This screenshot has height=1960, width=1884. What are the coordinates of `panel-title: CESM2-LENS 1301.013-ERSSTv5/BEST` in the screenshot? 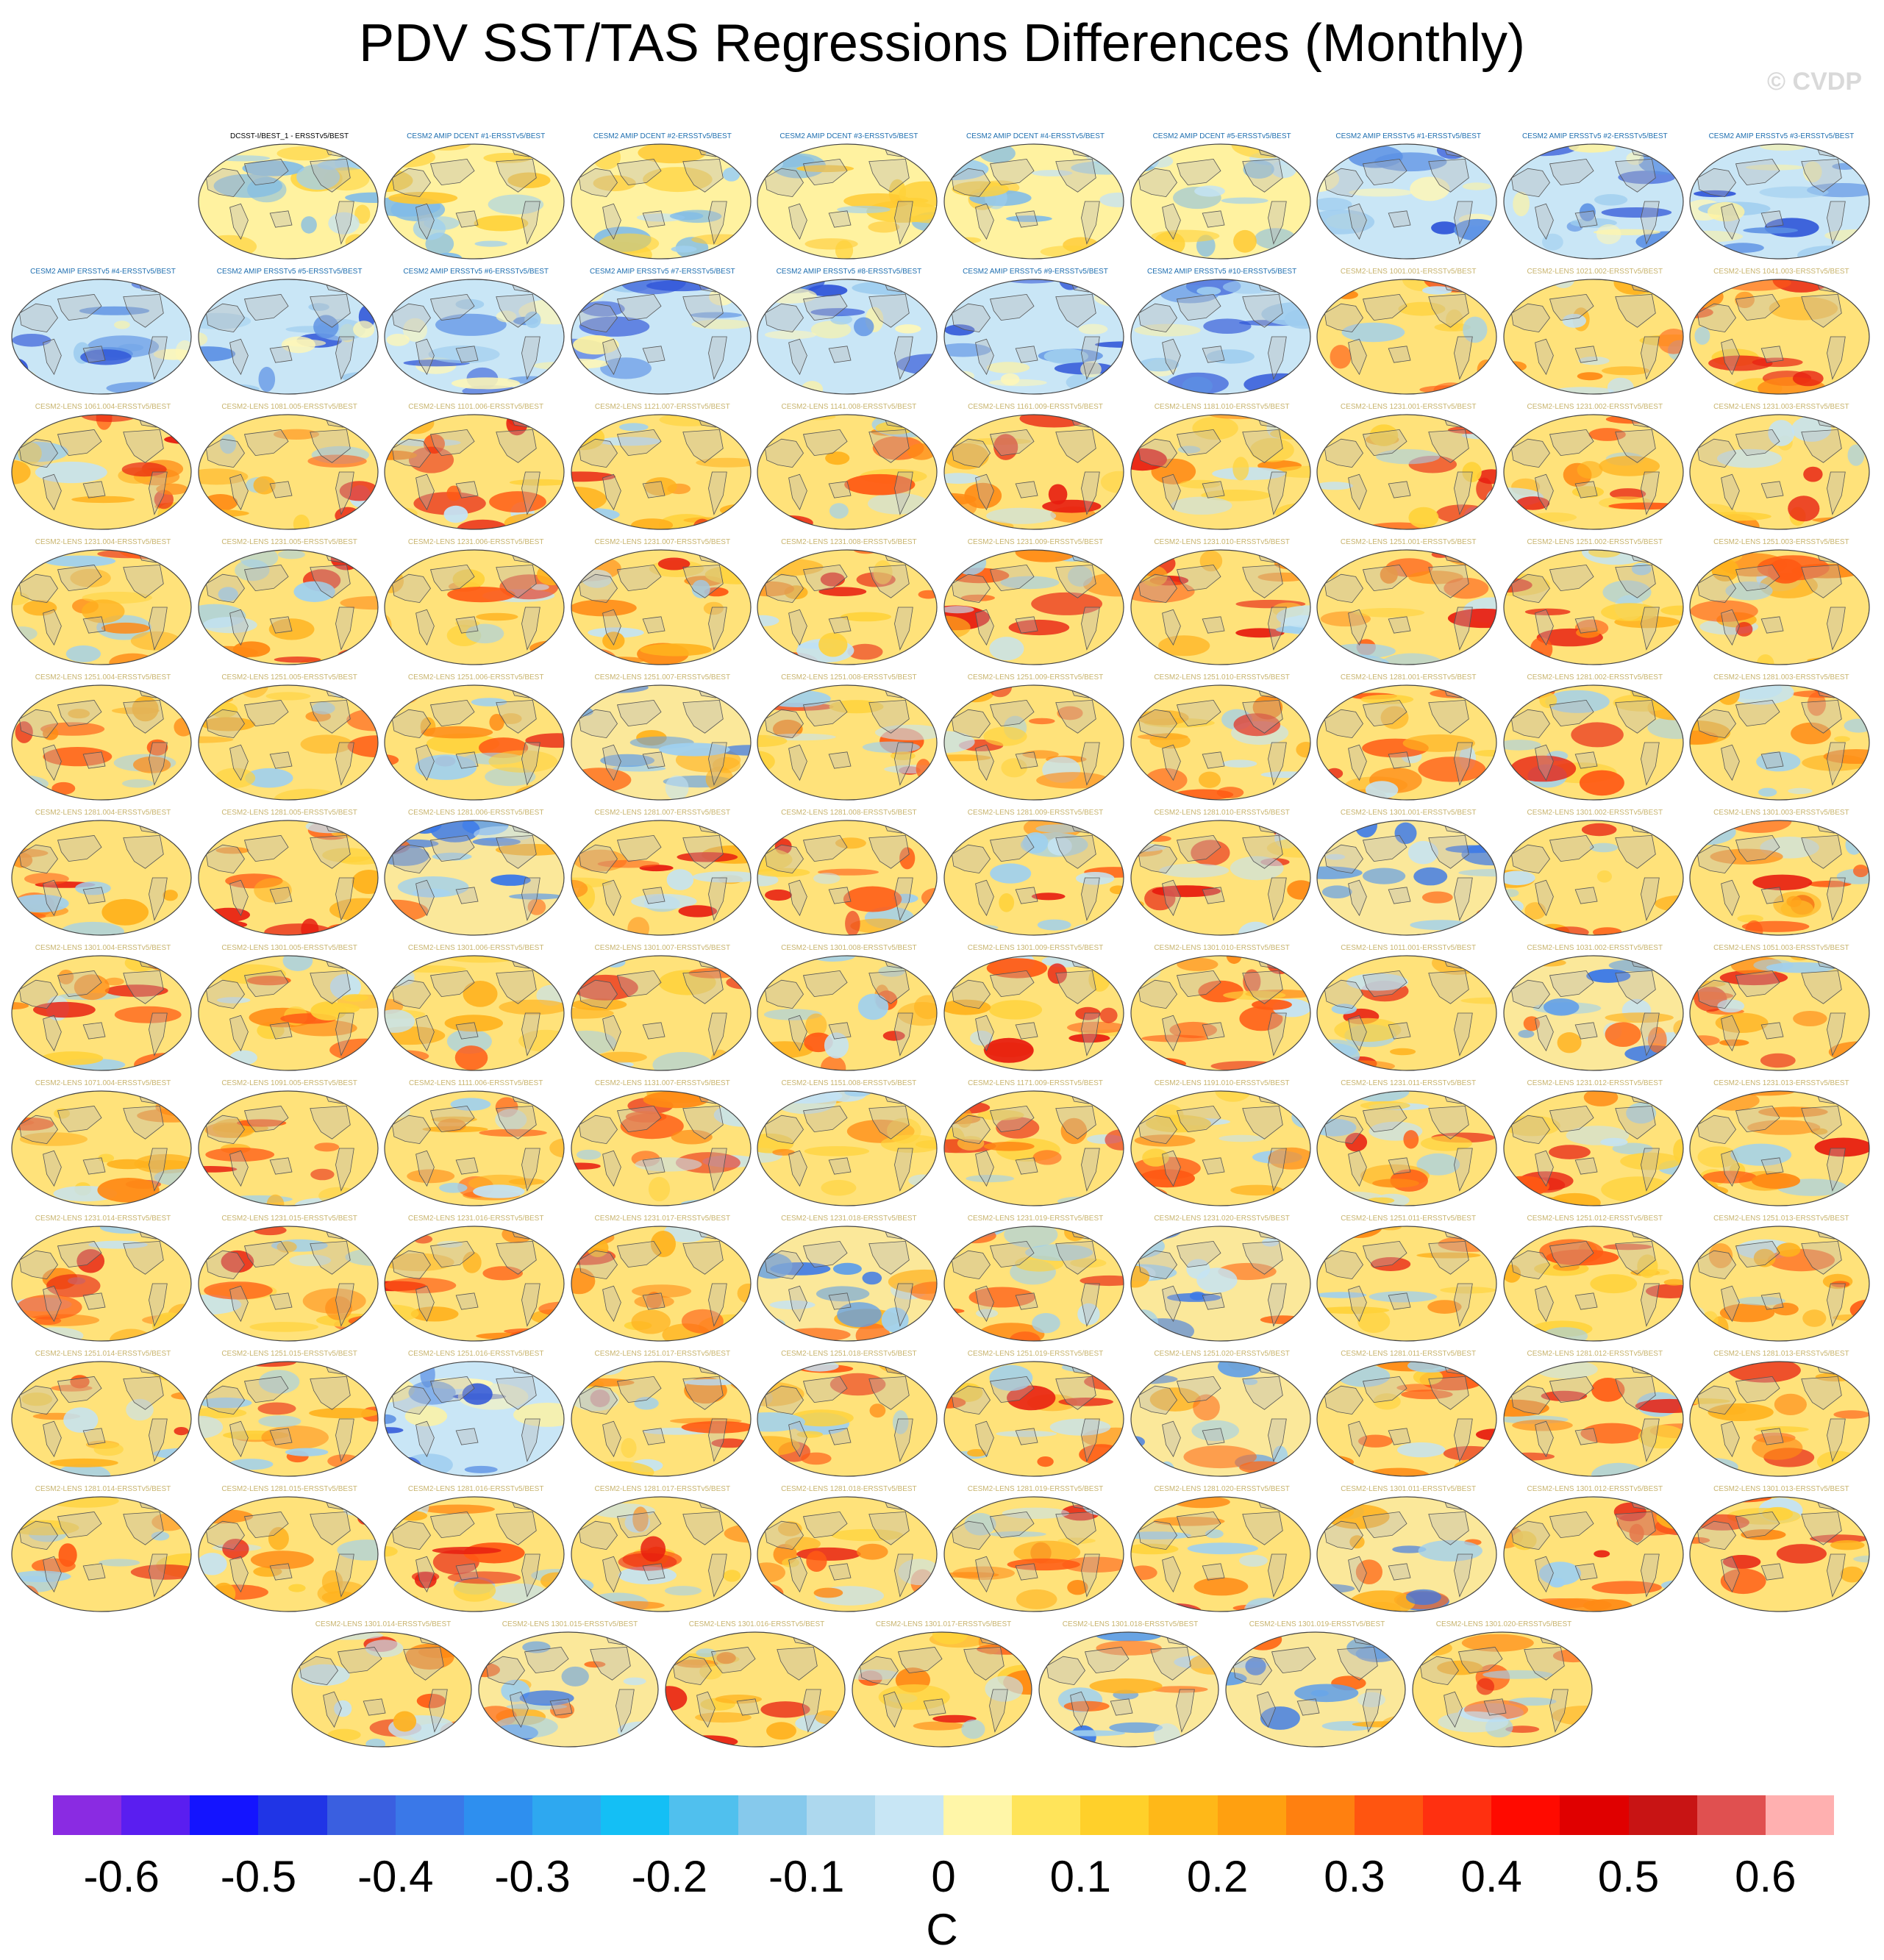 It's located at (1781, 1489).